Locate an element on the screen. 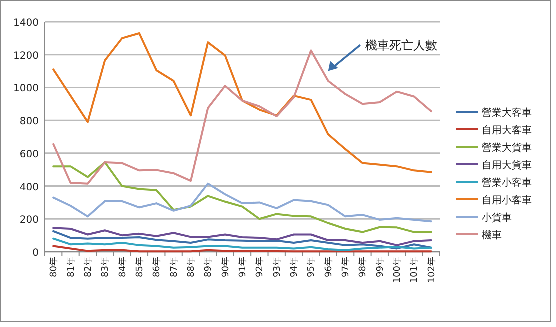 The image size is (556, 327). legend-label: 小貨車 is located at coordinates (497, 218).